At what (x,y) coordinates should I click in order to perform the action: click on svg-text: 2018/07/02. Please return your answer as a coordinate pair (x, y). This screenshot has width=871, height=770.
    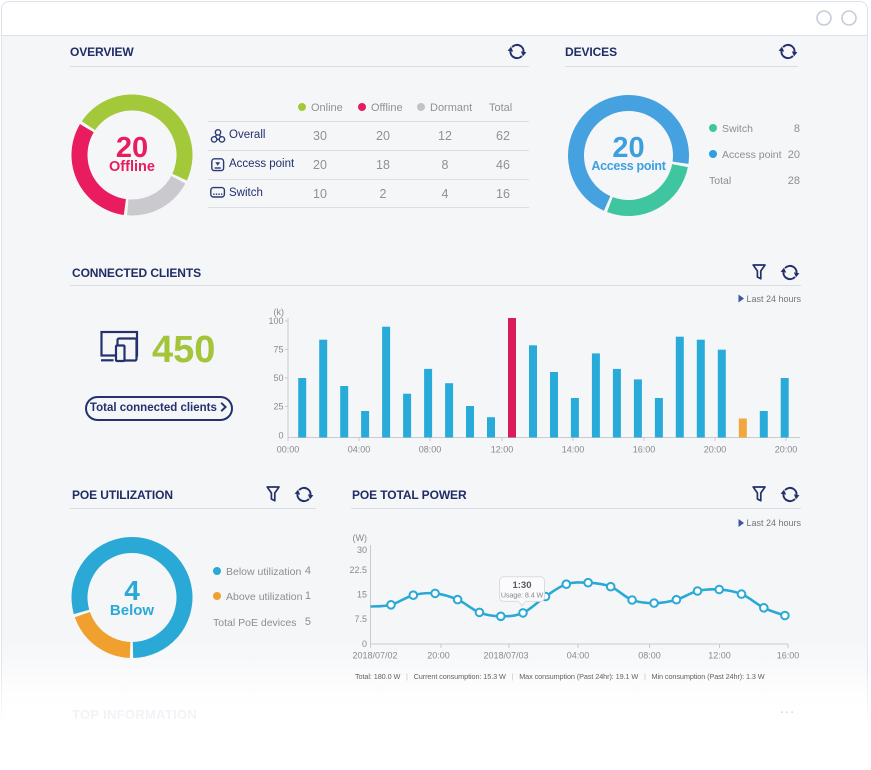
    Looking at the image, I should click on (374, 656).